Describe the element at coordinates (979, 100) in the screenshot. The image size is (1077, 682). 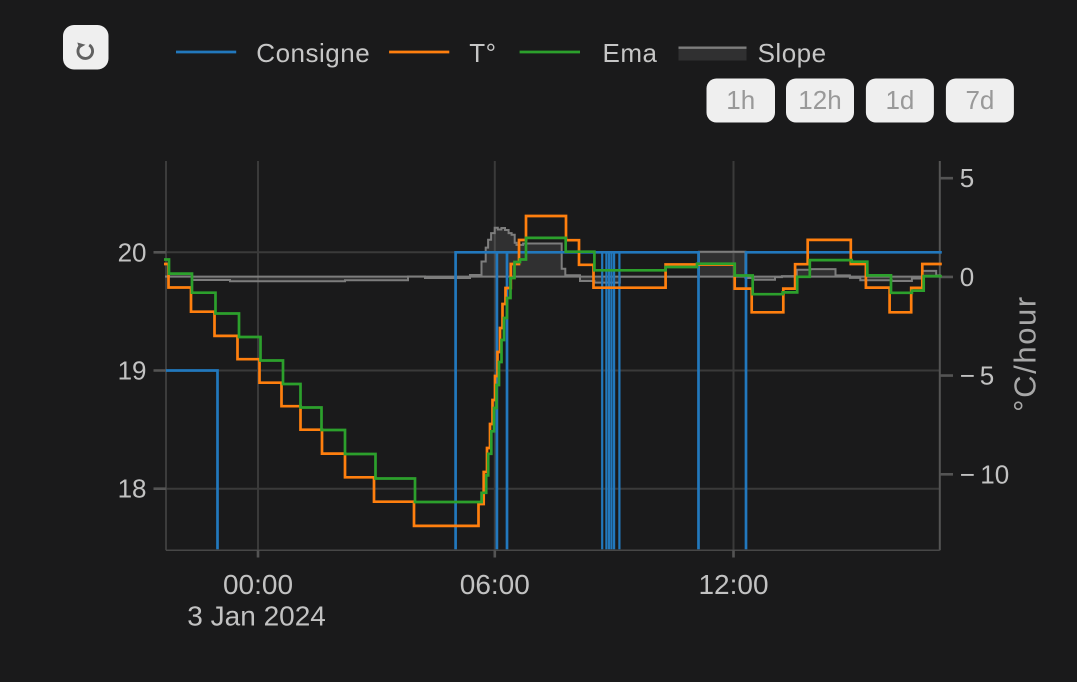
I see `svg-text: 7d` at that location.